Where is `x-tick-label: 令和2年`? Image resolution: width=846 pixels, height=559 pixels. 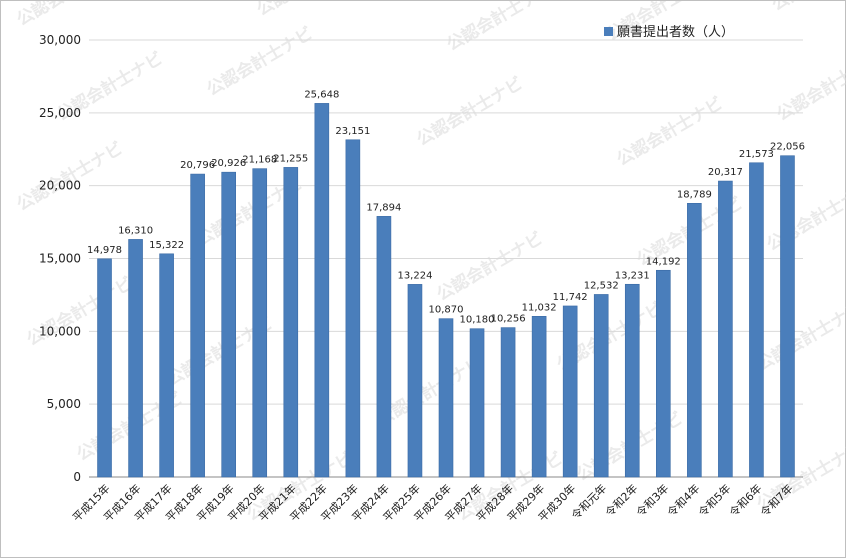
x-tick-label: 令和2年 is located at coordinates (621, 500).